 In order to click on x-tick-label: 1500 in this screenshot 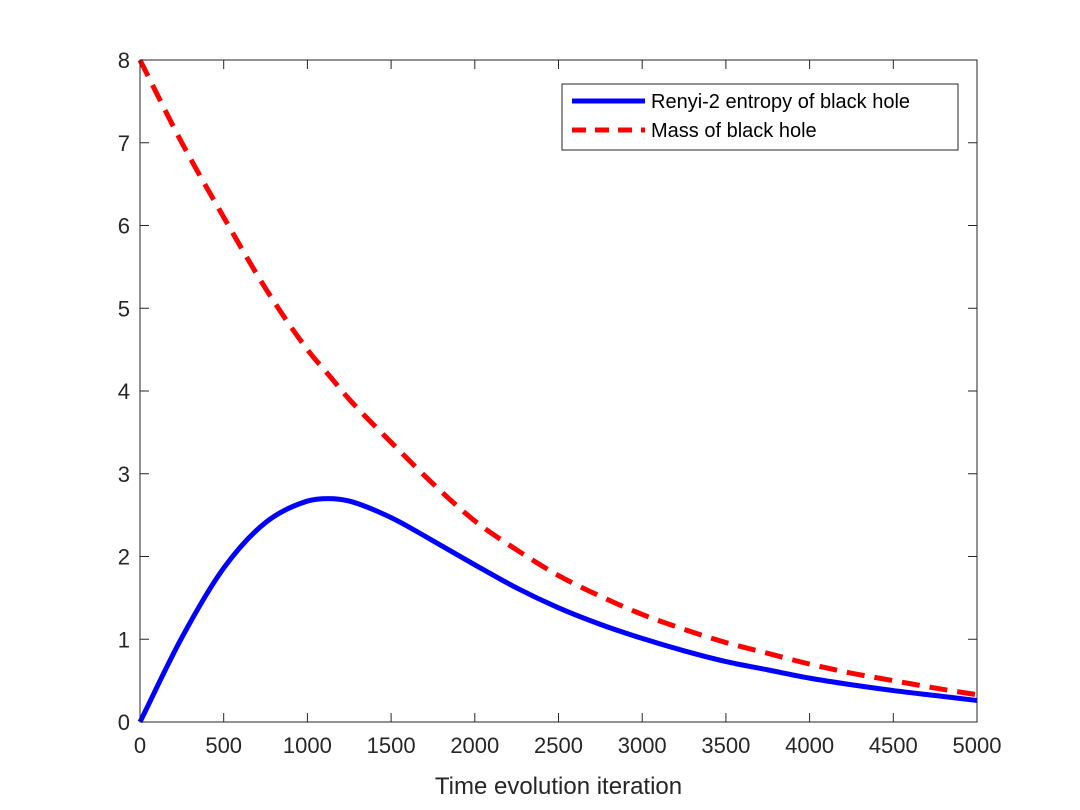, I will do `click(391, 745)`.